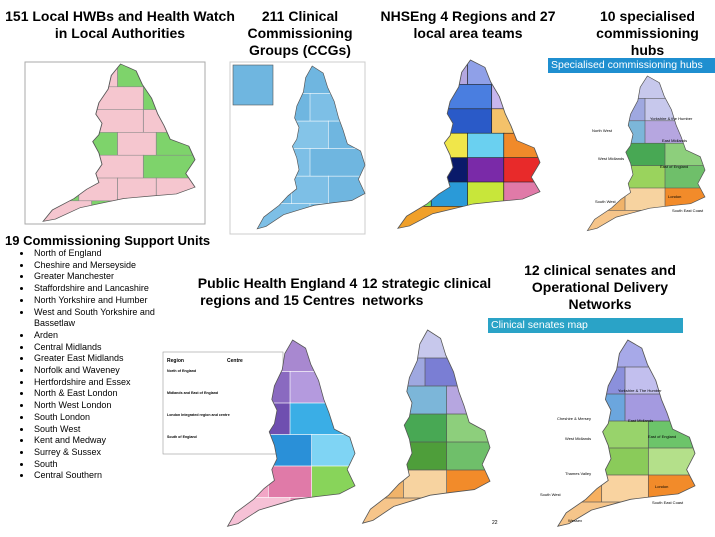  I want to click on ccg-london-inset, so click(253, 85).